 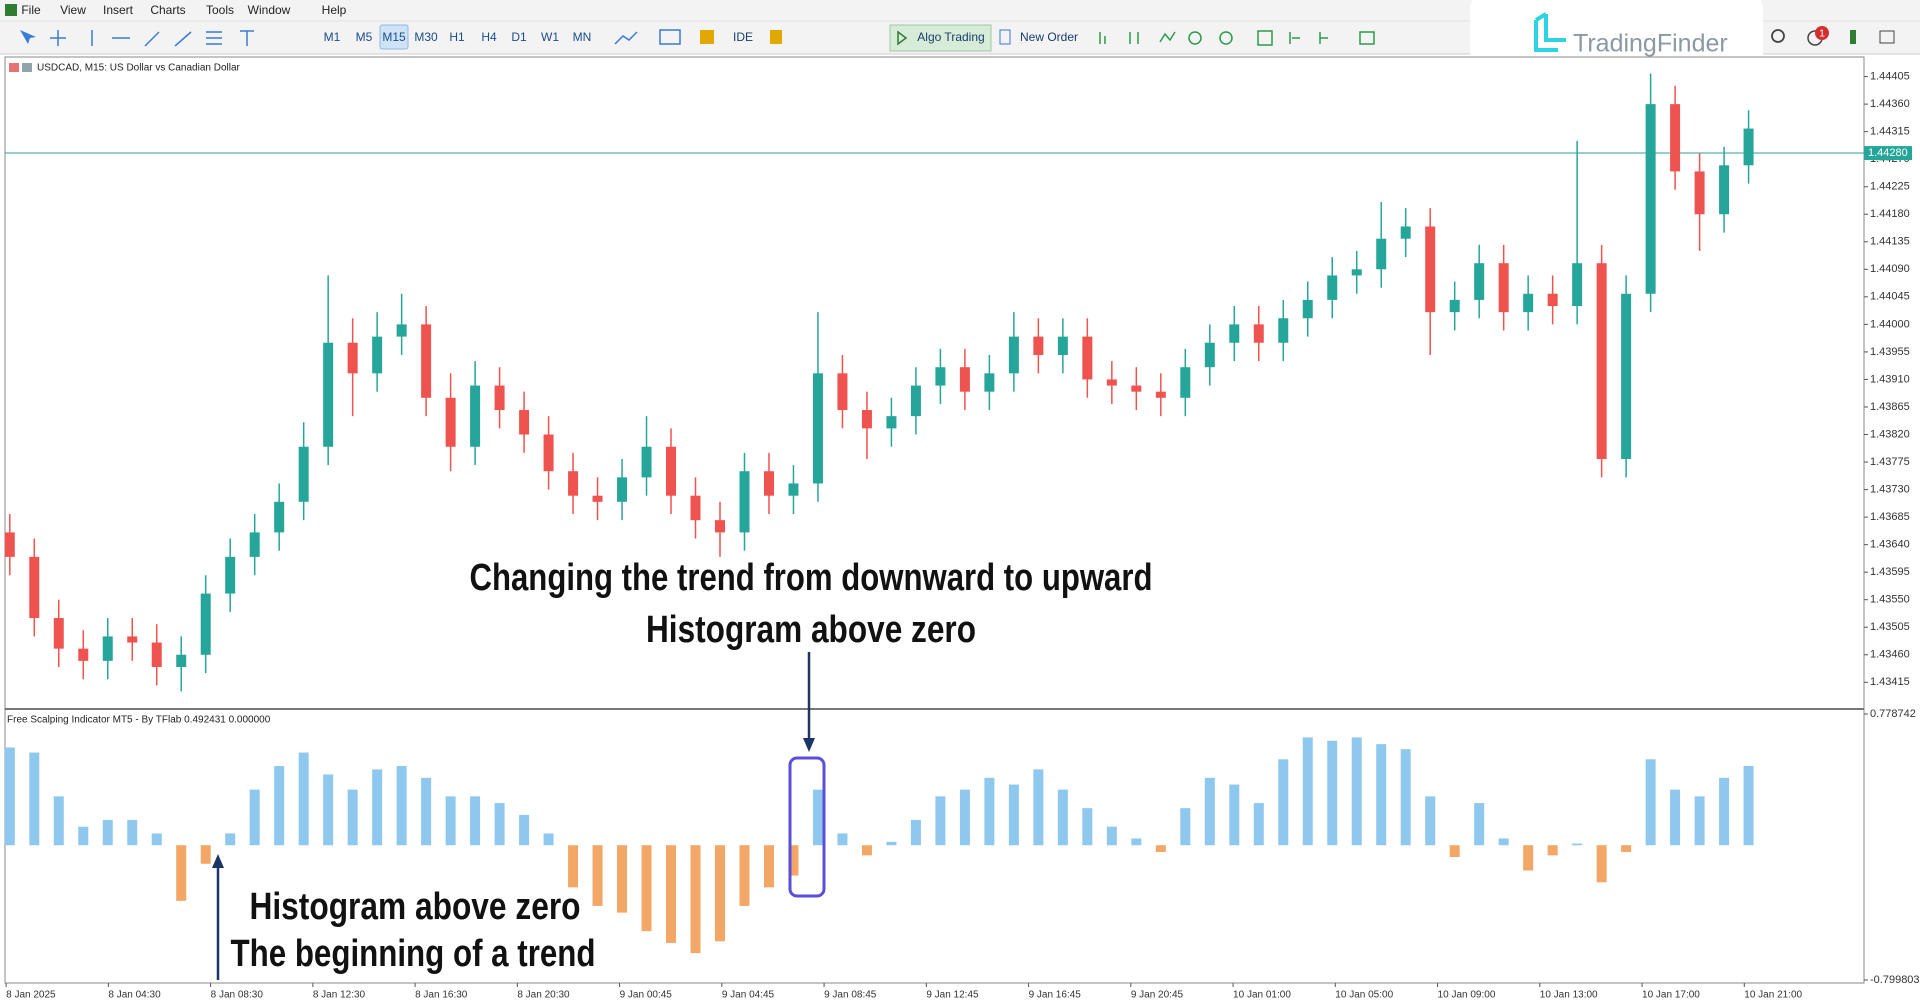 What do you see at coordinates (28, 37) in the screenshot?
I see `cursor-icon` at bounding box center [28, 37].